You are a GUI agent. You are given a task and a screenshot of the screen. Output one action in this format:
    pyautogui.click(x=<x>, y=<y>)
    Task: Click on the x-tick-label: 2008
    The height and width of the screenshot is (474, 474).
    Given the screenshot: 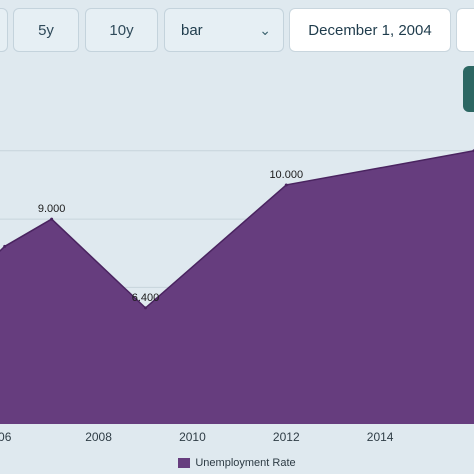 What is the action you would take?
    pyautogui.click(x=98, y=437)
    